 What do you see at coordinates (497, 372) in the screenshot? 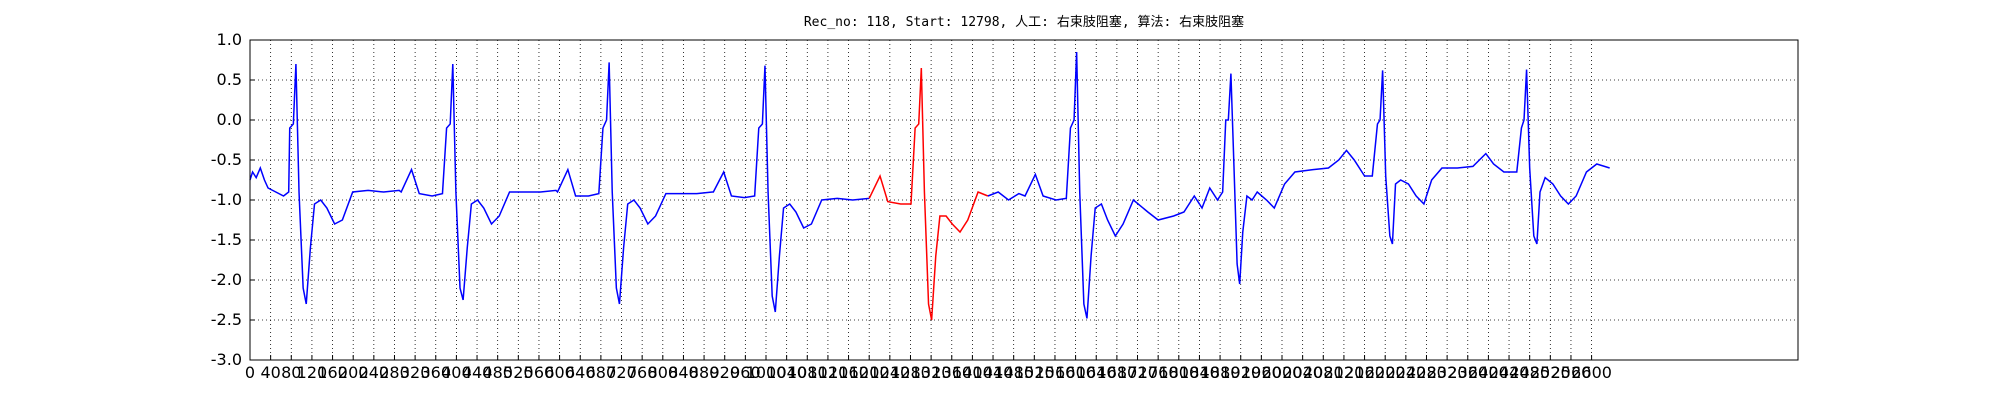
I see `x-tick-label: 480` at bounding box center [497, 372].